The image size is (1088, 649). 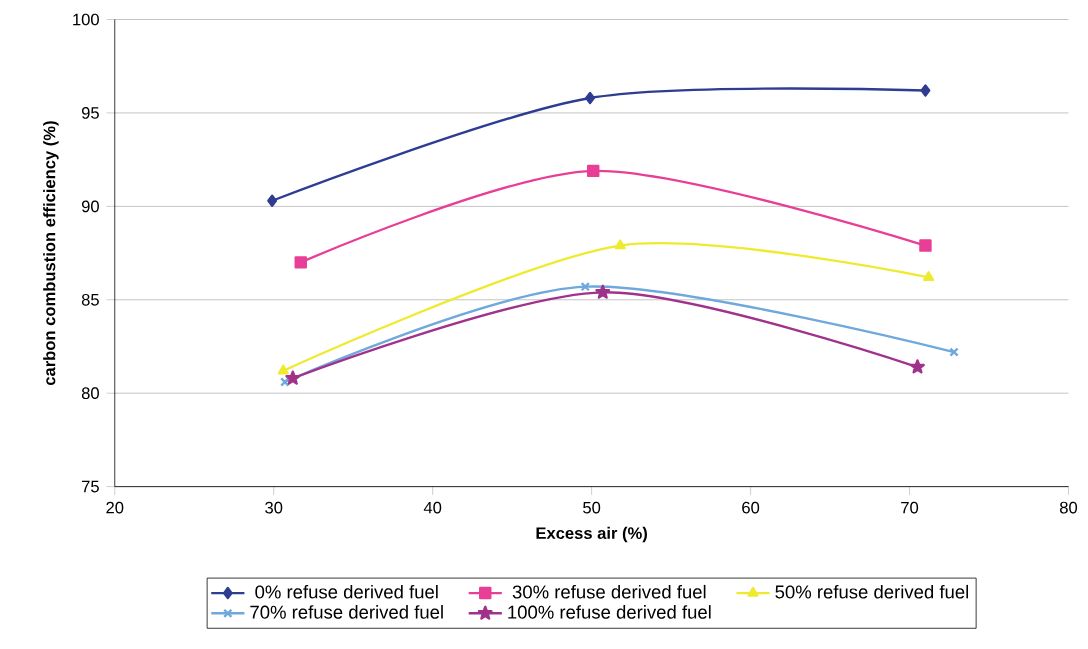 I want to click on y-tick-label: 100, so click(x=86, y=19).